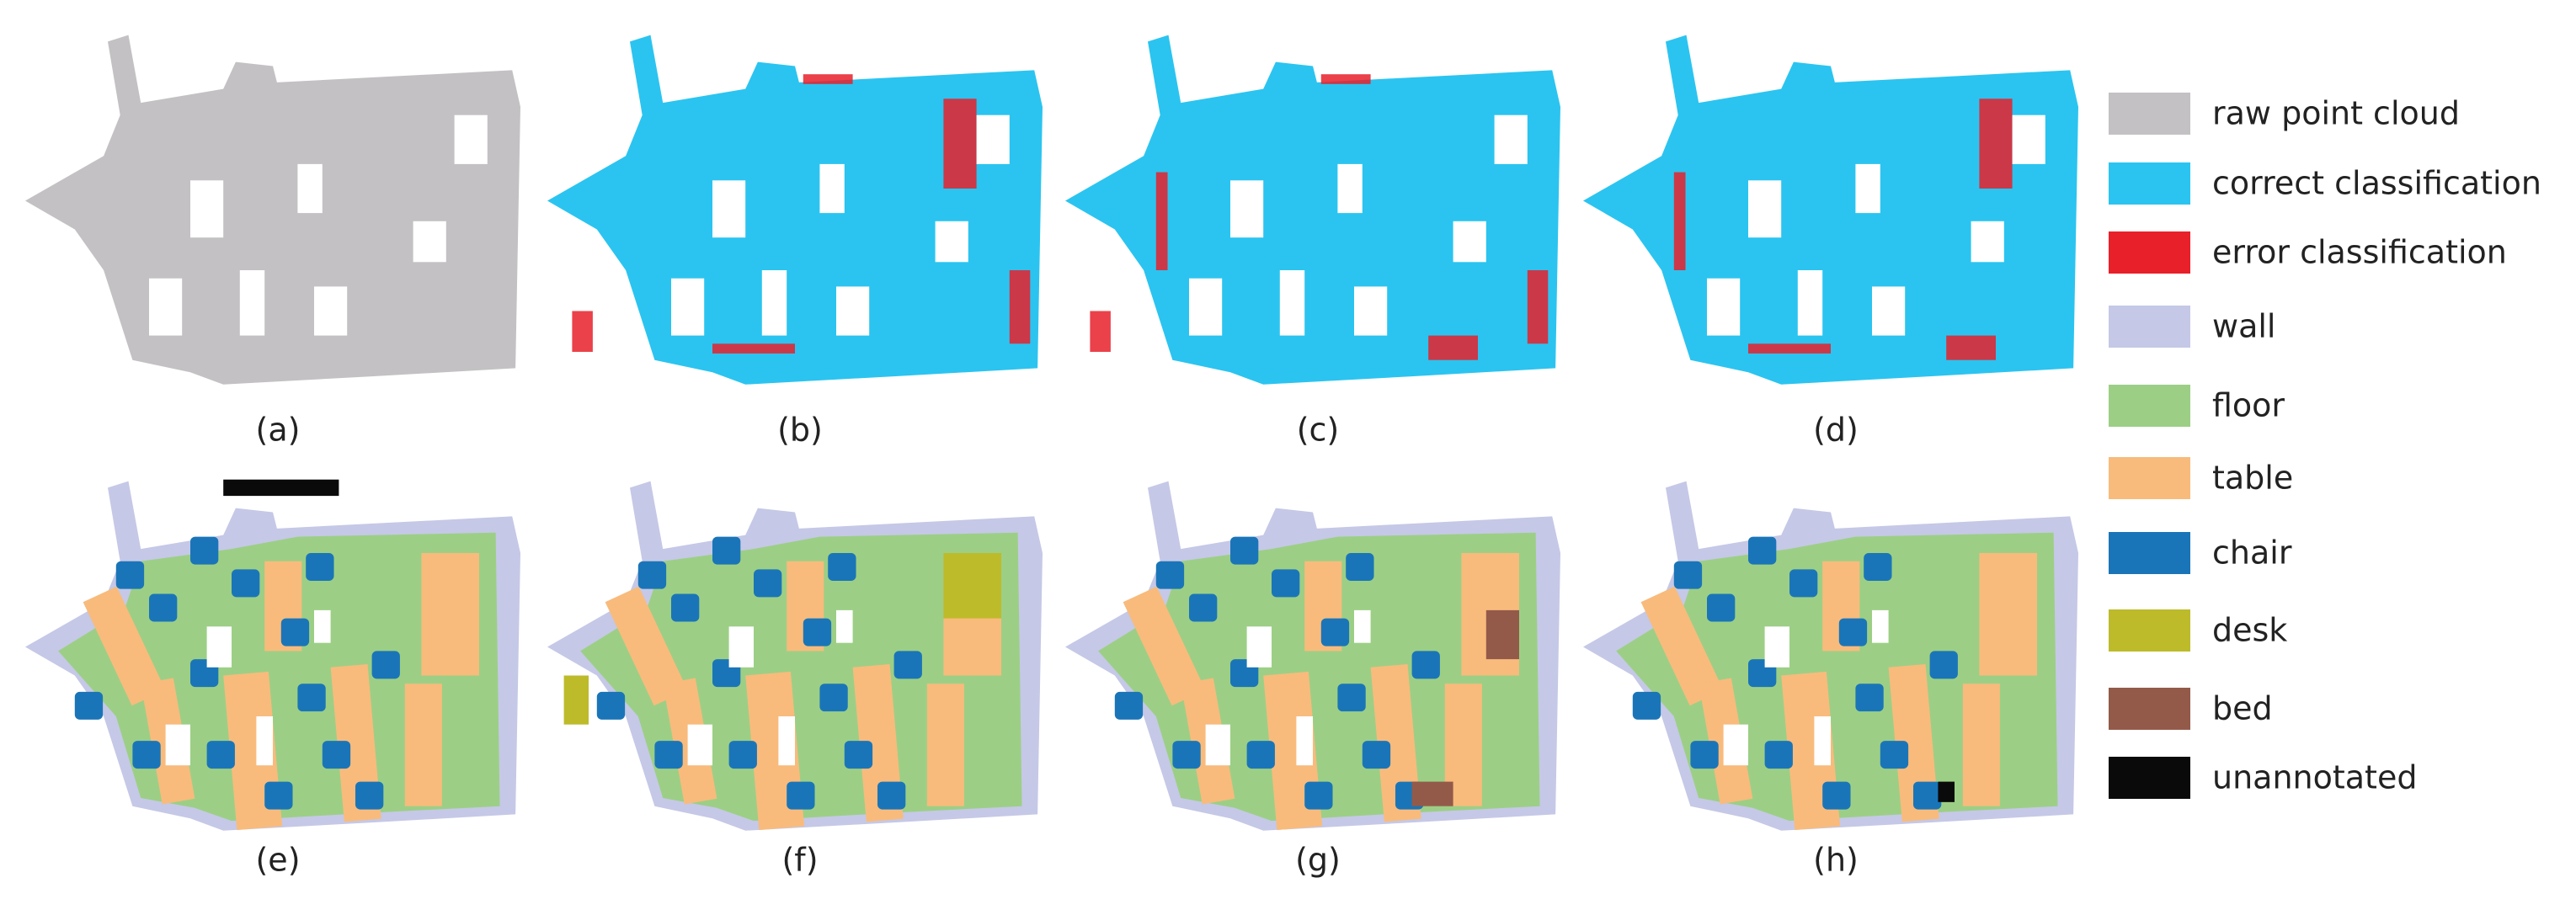 Image resolution: width=2576 pixels, height=915 pixels. I want to click on panel-label: (e), so click(277, 860).